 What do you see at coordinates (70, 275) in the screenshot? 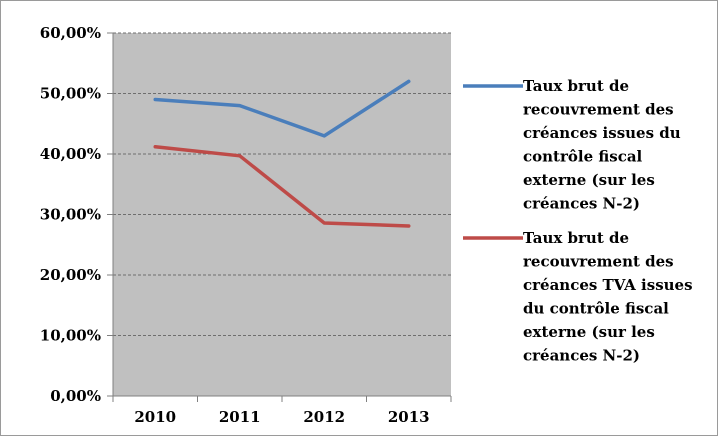
I see `y-tick-label: 20,00%` at bounding box center [70, 275].